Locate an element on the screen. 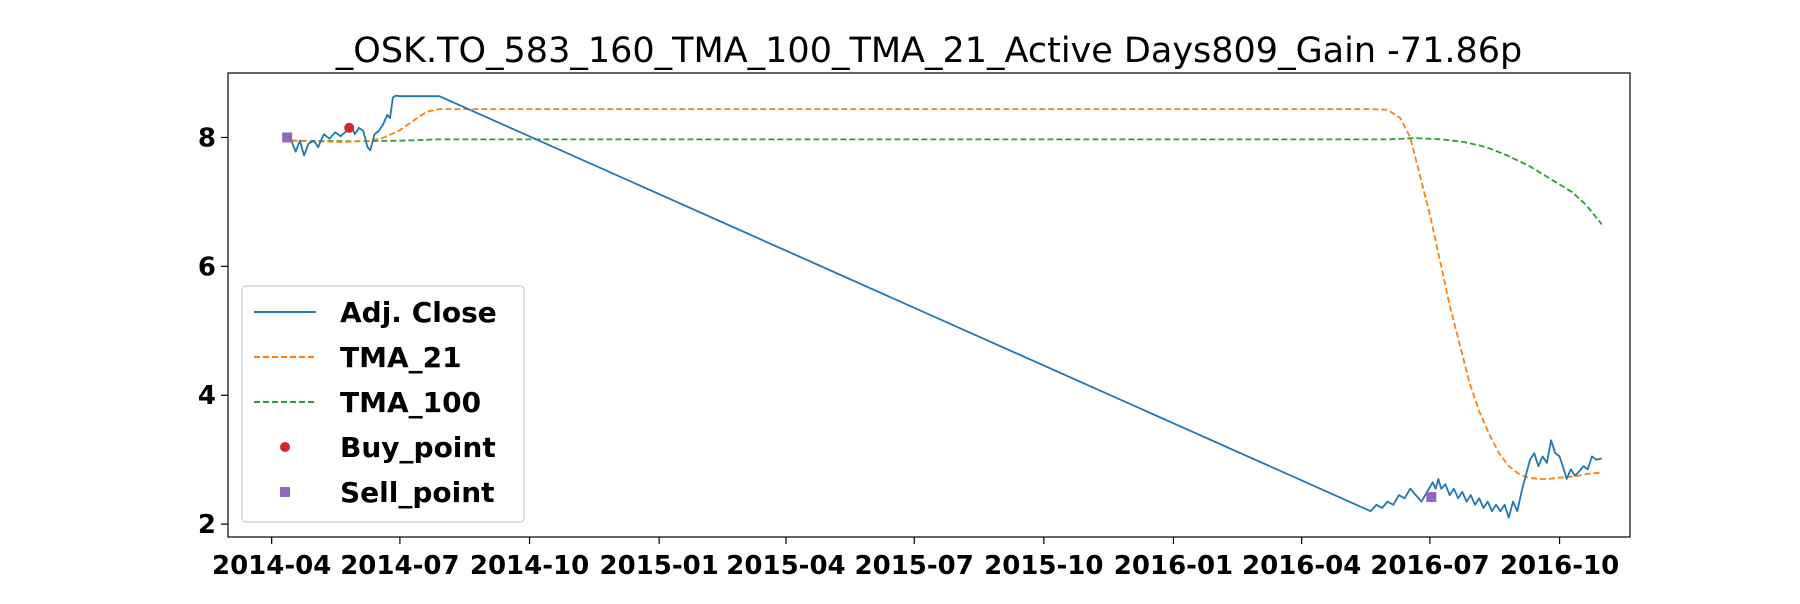 Image resolution: width=1800 pixels, height=604 pixels. y-tick-label: 2 is located at coordinates (207, 525).